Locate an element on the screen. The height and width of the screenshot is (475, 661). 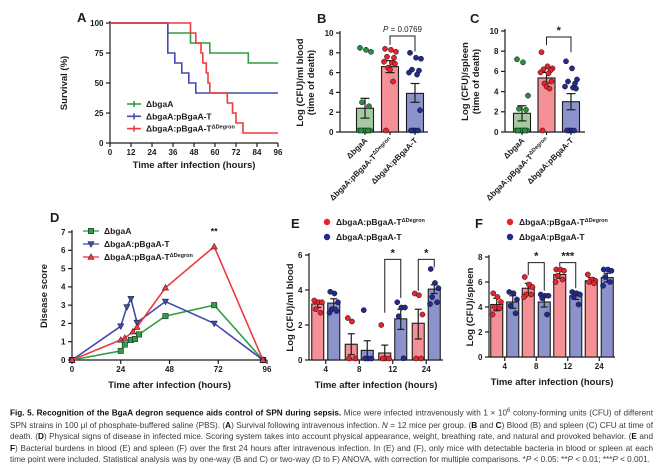
caption-segment: and is located at coordinates (486, 425).